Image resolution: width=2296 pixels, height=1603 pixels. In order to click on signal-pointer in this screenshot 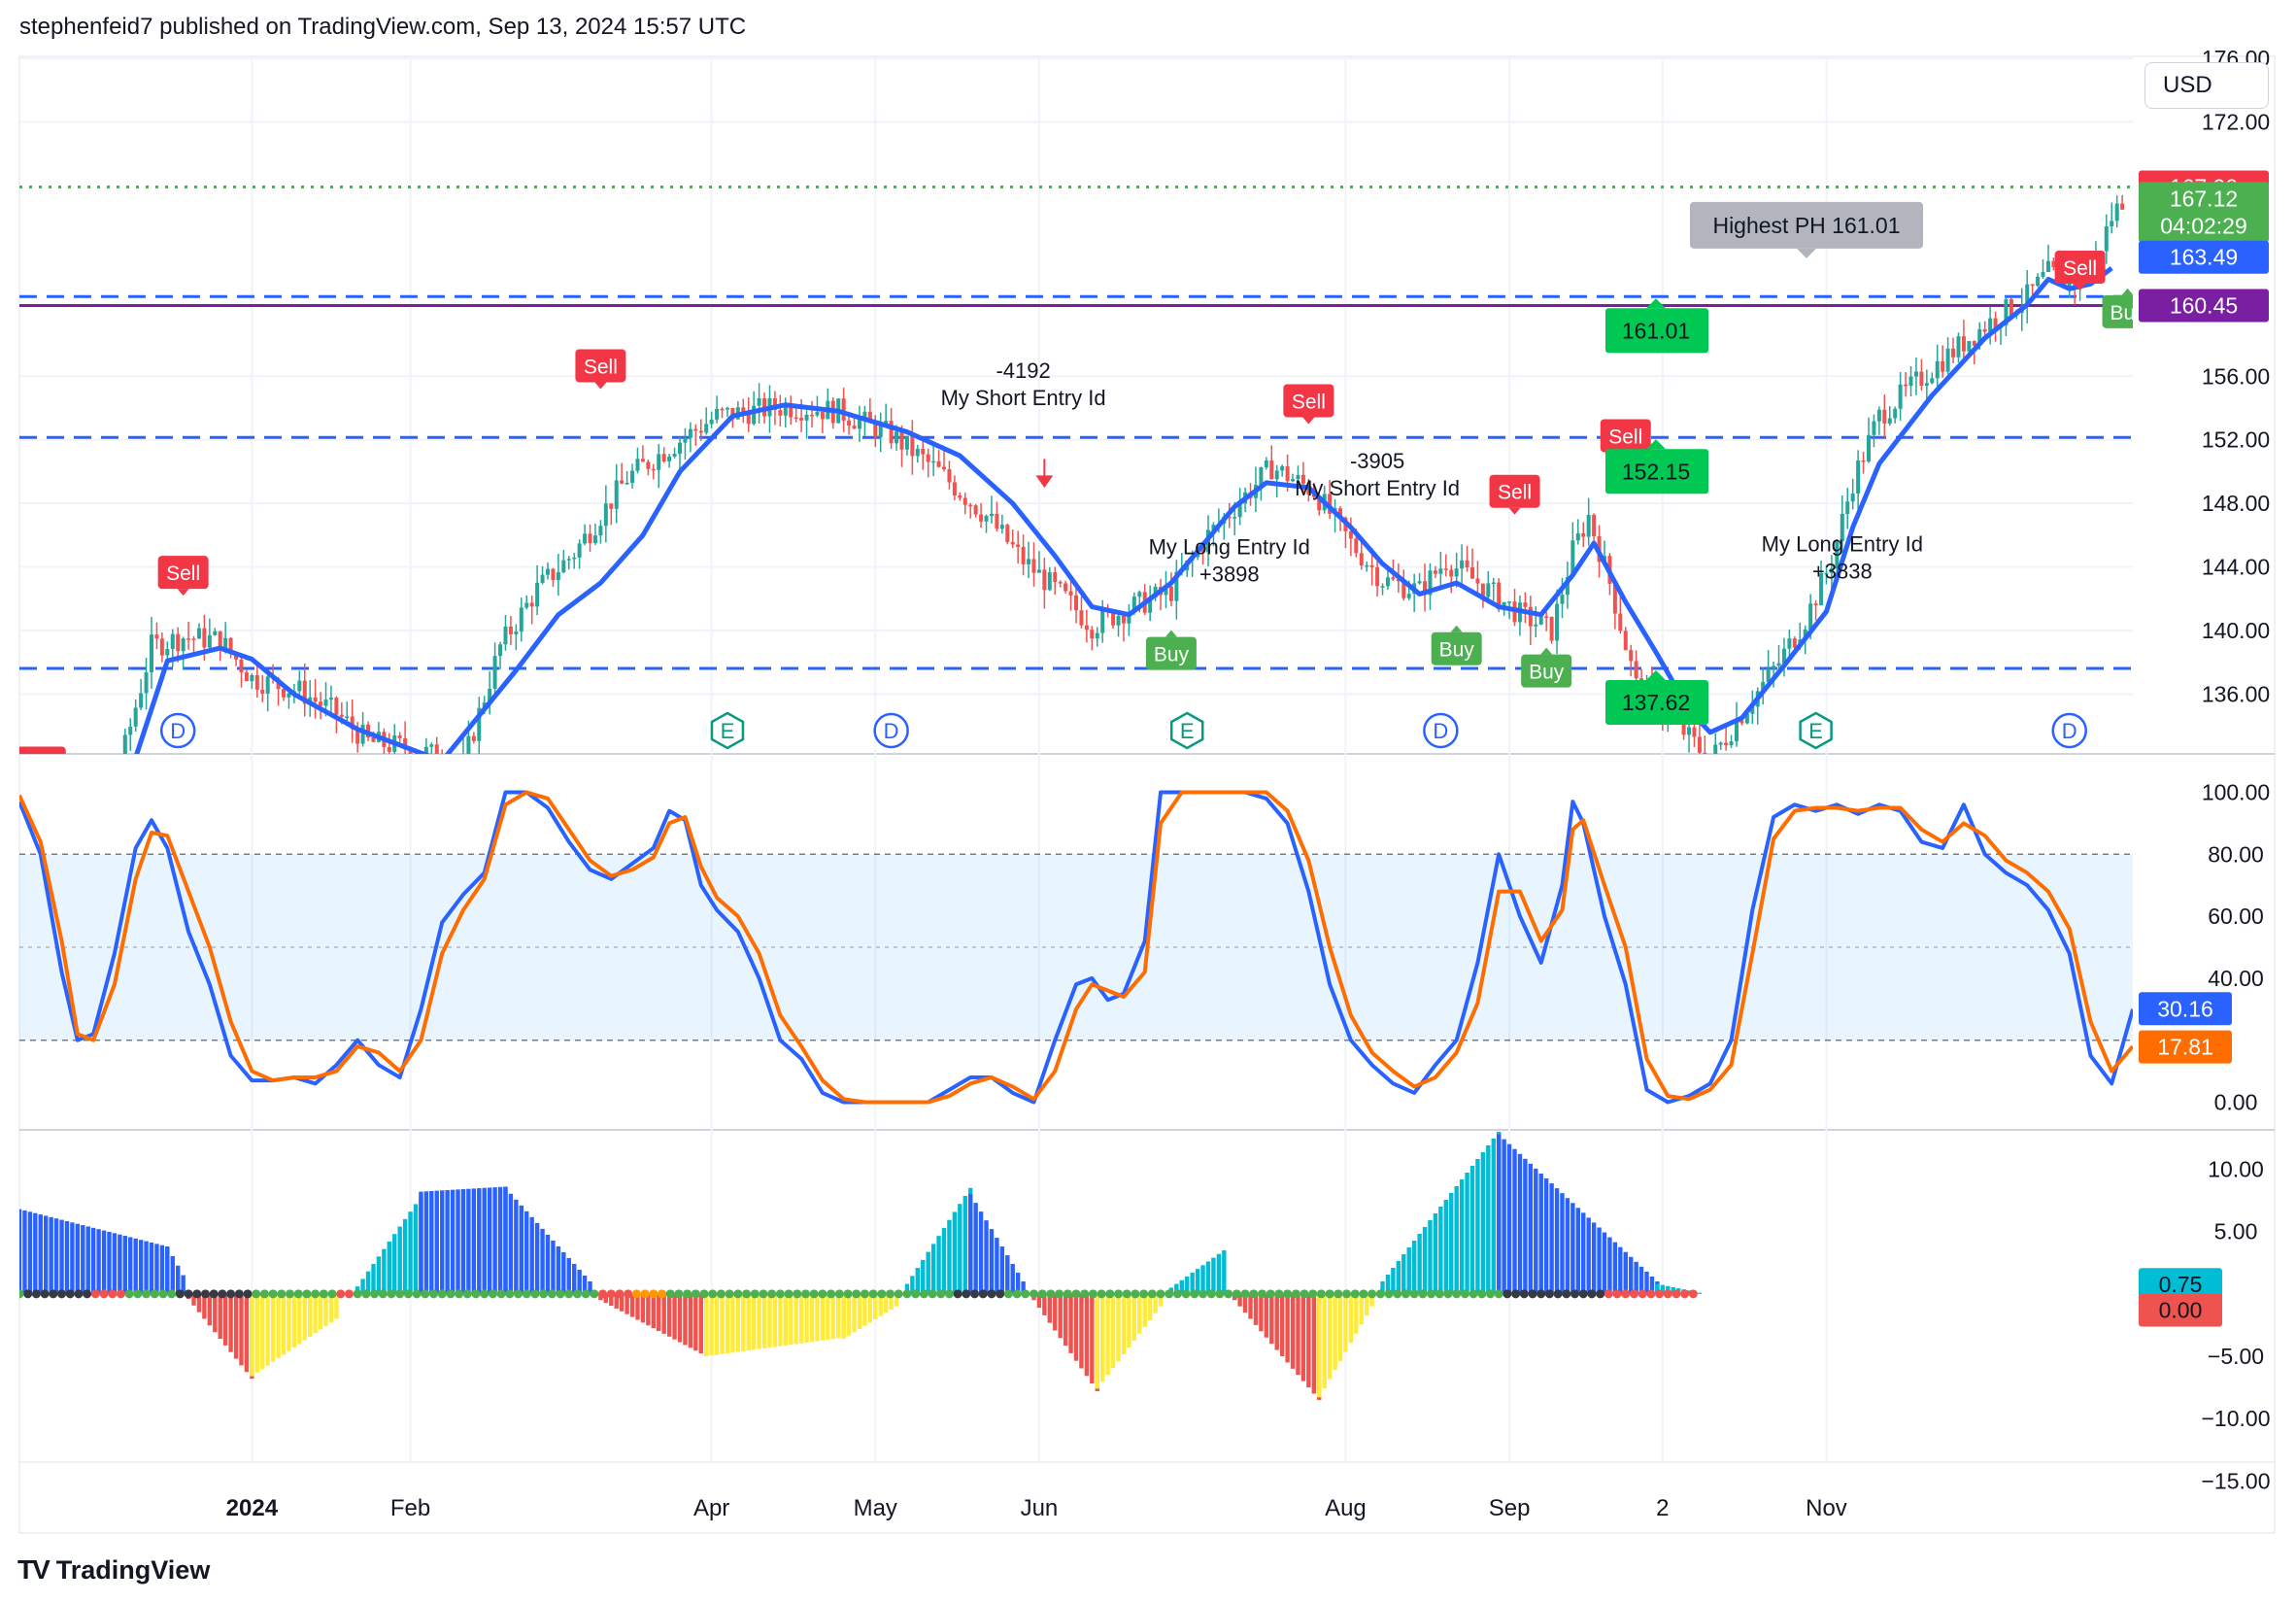, I will do `click(183, 593)`.